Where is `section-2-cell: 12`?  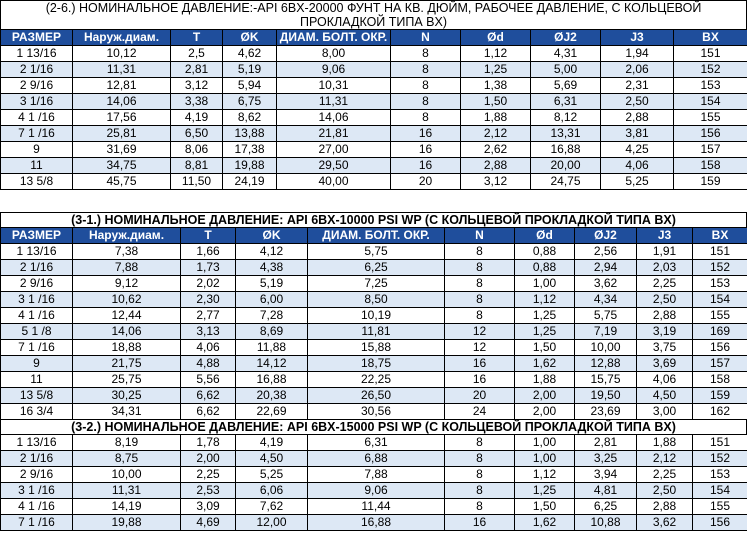 section-2-cell: 12 is located at coordinates (479, 347).